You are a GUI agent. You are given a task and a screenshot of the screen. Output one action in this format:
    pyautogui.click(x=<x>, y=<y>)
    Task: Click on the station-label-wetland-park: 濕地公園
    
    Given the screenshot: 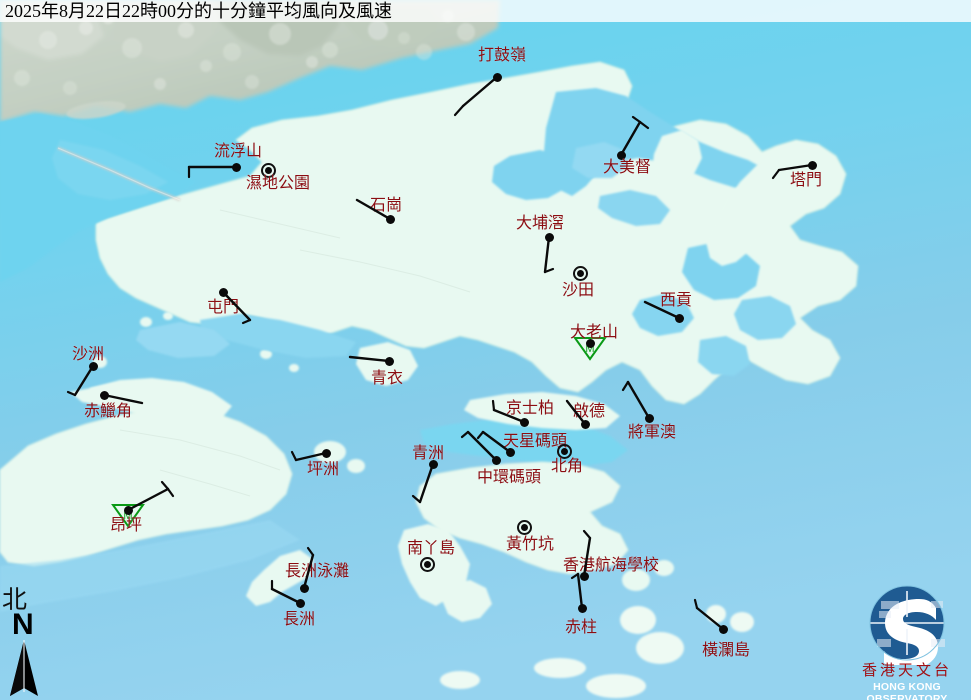 What is the action you would take?
    pyautogui.click(x=278, y=183)
    